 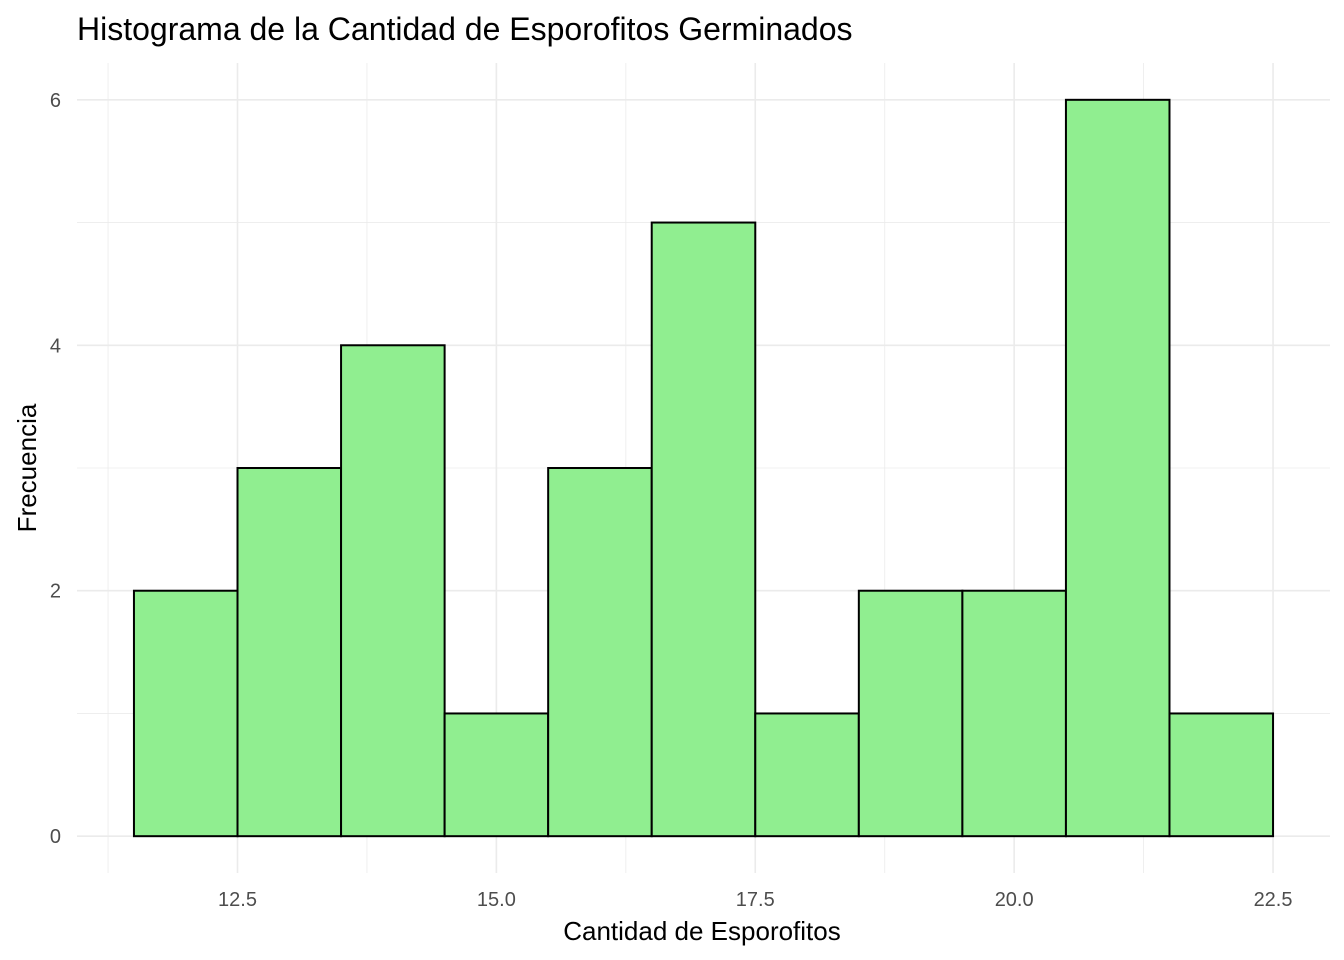 I want to click on x-axis-title: Cantidad de Esporofitos, so click(x=702, y=931).